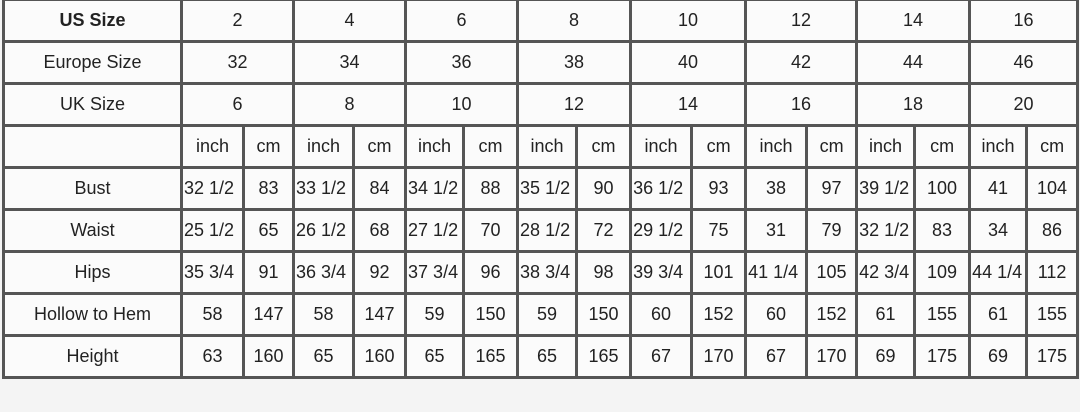  What do you see at coordinates (92, 314) in the screenshot?
I see `row-label: Hollow to Hem` at bounding box center [92, 314].